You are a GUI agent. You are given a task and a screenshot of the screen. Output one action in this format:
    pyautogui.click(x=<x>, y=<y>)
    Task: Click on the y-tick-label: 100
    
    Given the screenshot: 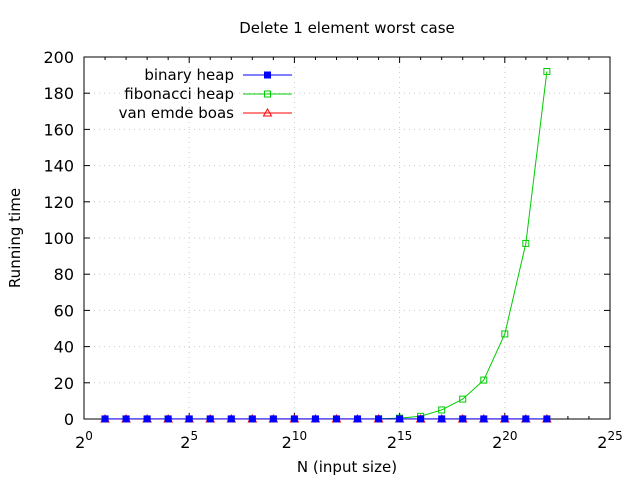 What is the action you would take?
    pyautogui.click(x=58, y=238)
    